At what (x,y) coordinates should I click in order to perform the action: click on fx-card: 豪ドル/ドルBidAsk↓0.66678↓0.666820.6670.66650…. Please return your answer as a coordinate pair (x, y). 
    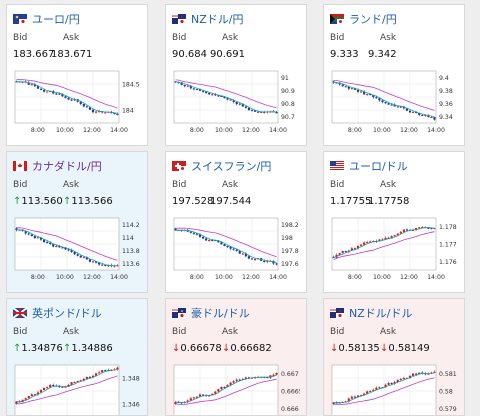
    Looking at the image, I should click on (236, 357).